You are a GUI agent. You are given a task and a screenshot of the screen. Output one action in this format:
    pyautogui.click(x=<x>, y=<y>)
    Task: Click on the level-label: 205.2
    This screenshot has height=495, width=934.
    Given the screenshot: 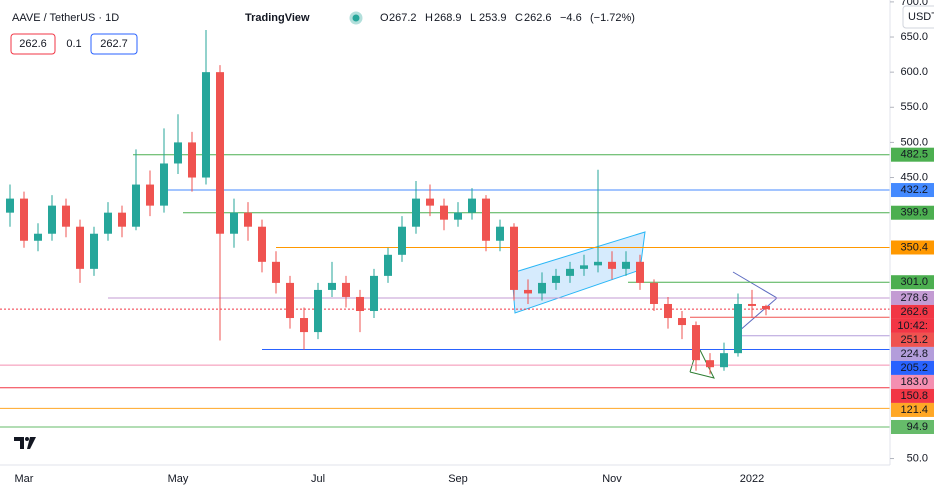 What is the action you would take?
    pyautogui.click(x=914, y=368)
    